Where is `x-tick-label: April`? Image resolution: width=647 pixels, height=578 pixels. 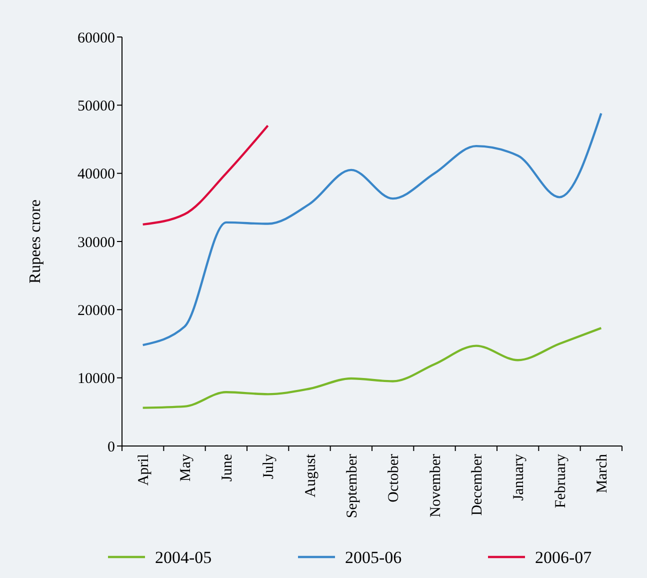
x-tick-label: April is located at coordinates (144, 470).